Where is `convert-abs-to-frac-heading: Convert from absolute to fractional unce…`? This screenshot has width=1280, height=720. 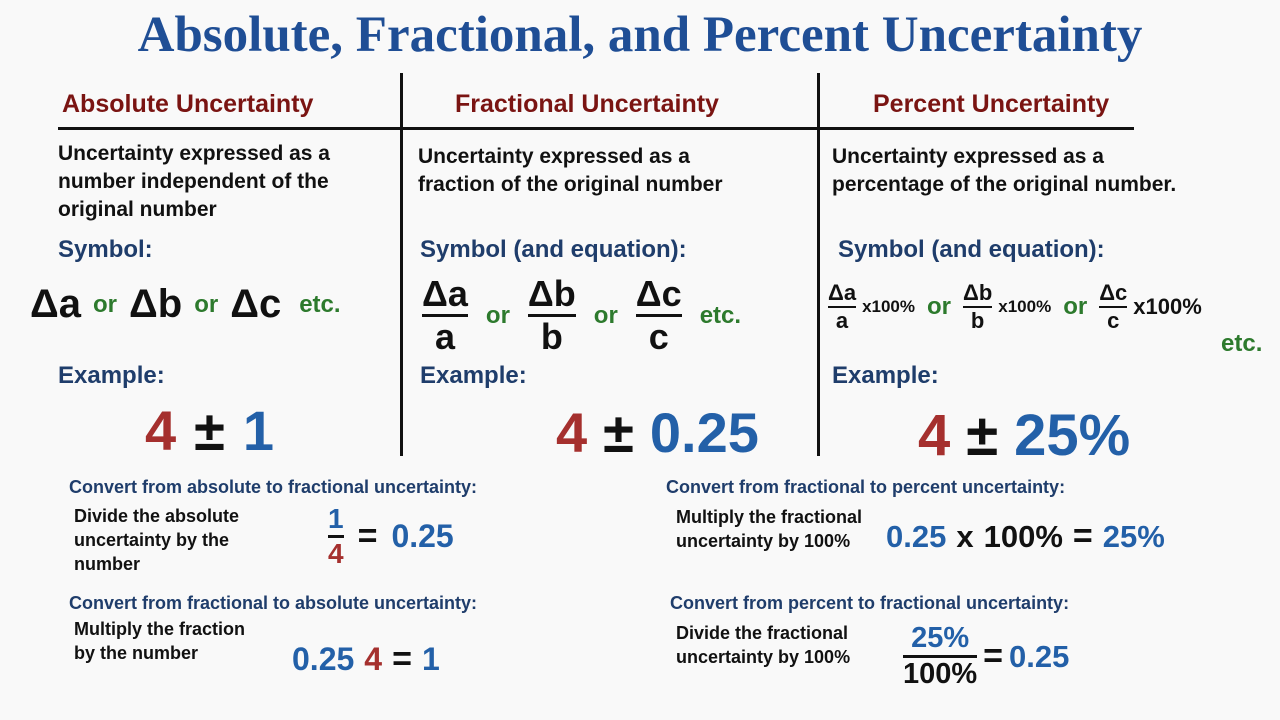
convert-abs-to-frac-heading: Convert from absolute to fractional unce… is located at coordinates (273, 487).